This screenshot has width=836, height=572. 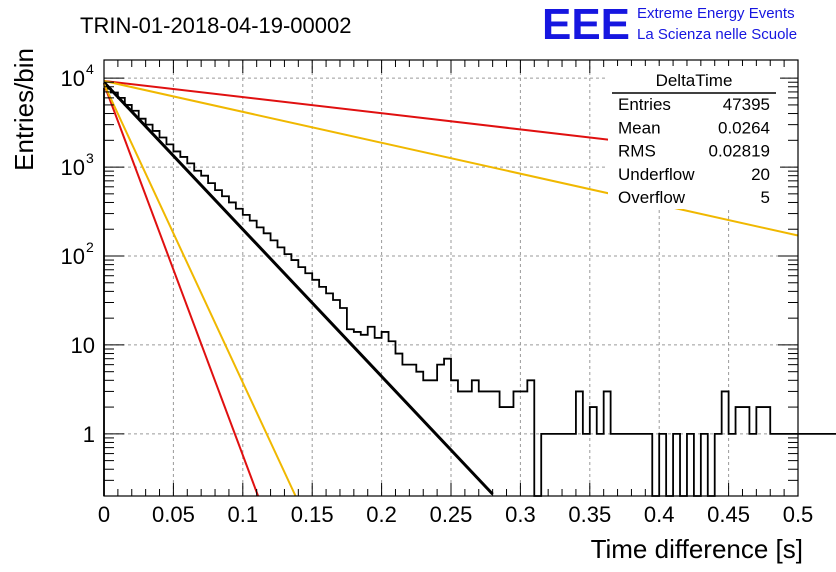 I want to click on stats-row-label: Mean, so click(x=639, y=127).